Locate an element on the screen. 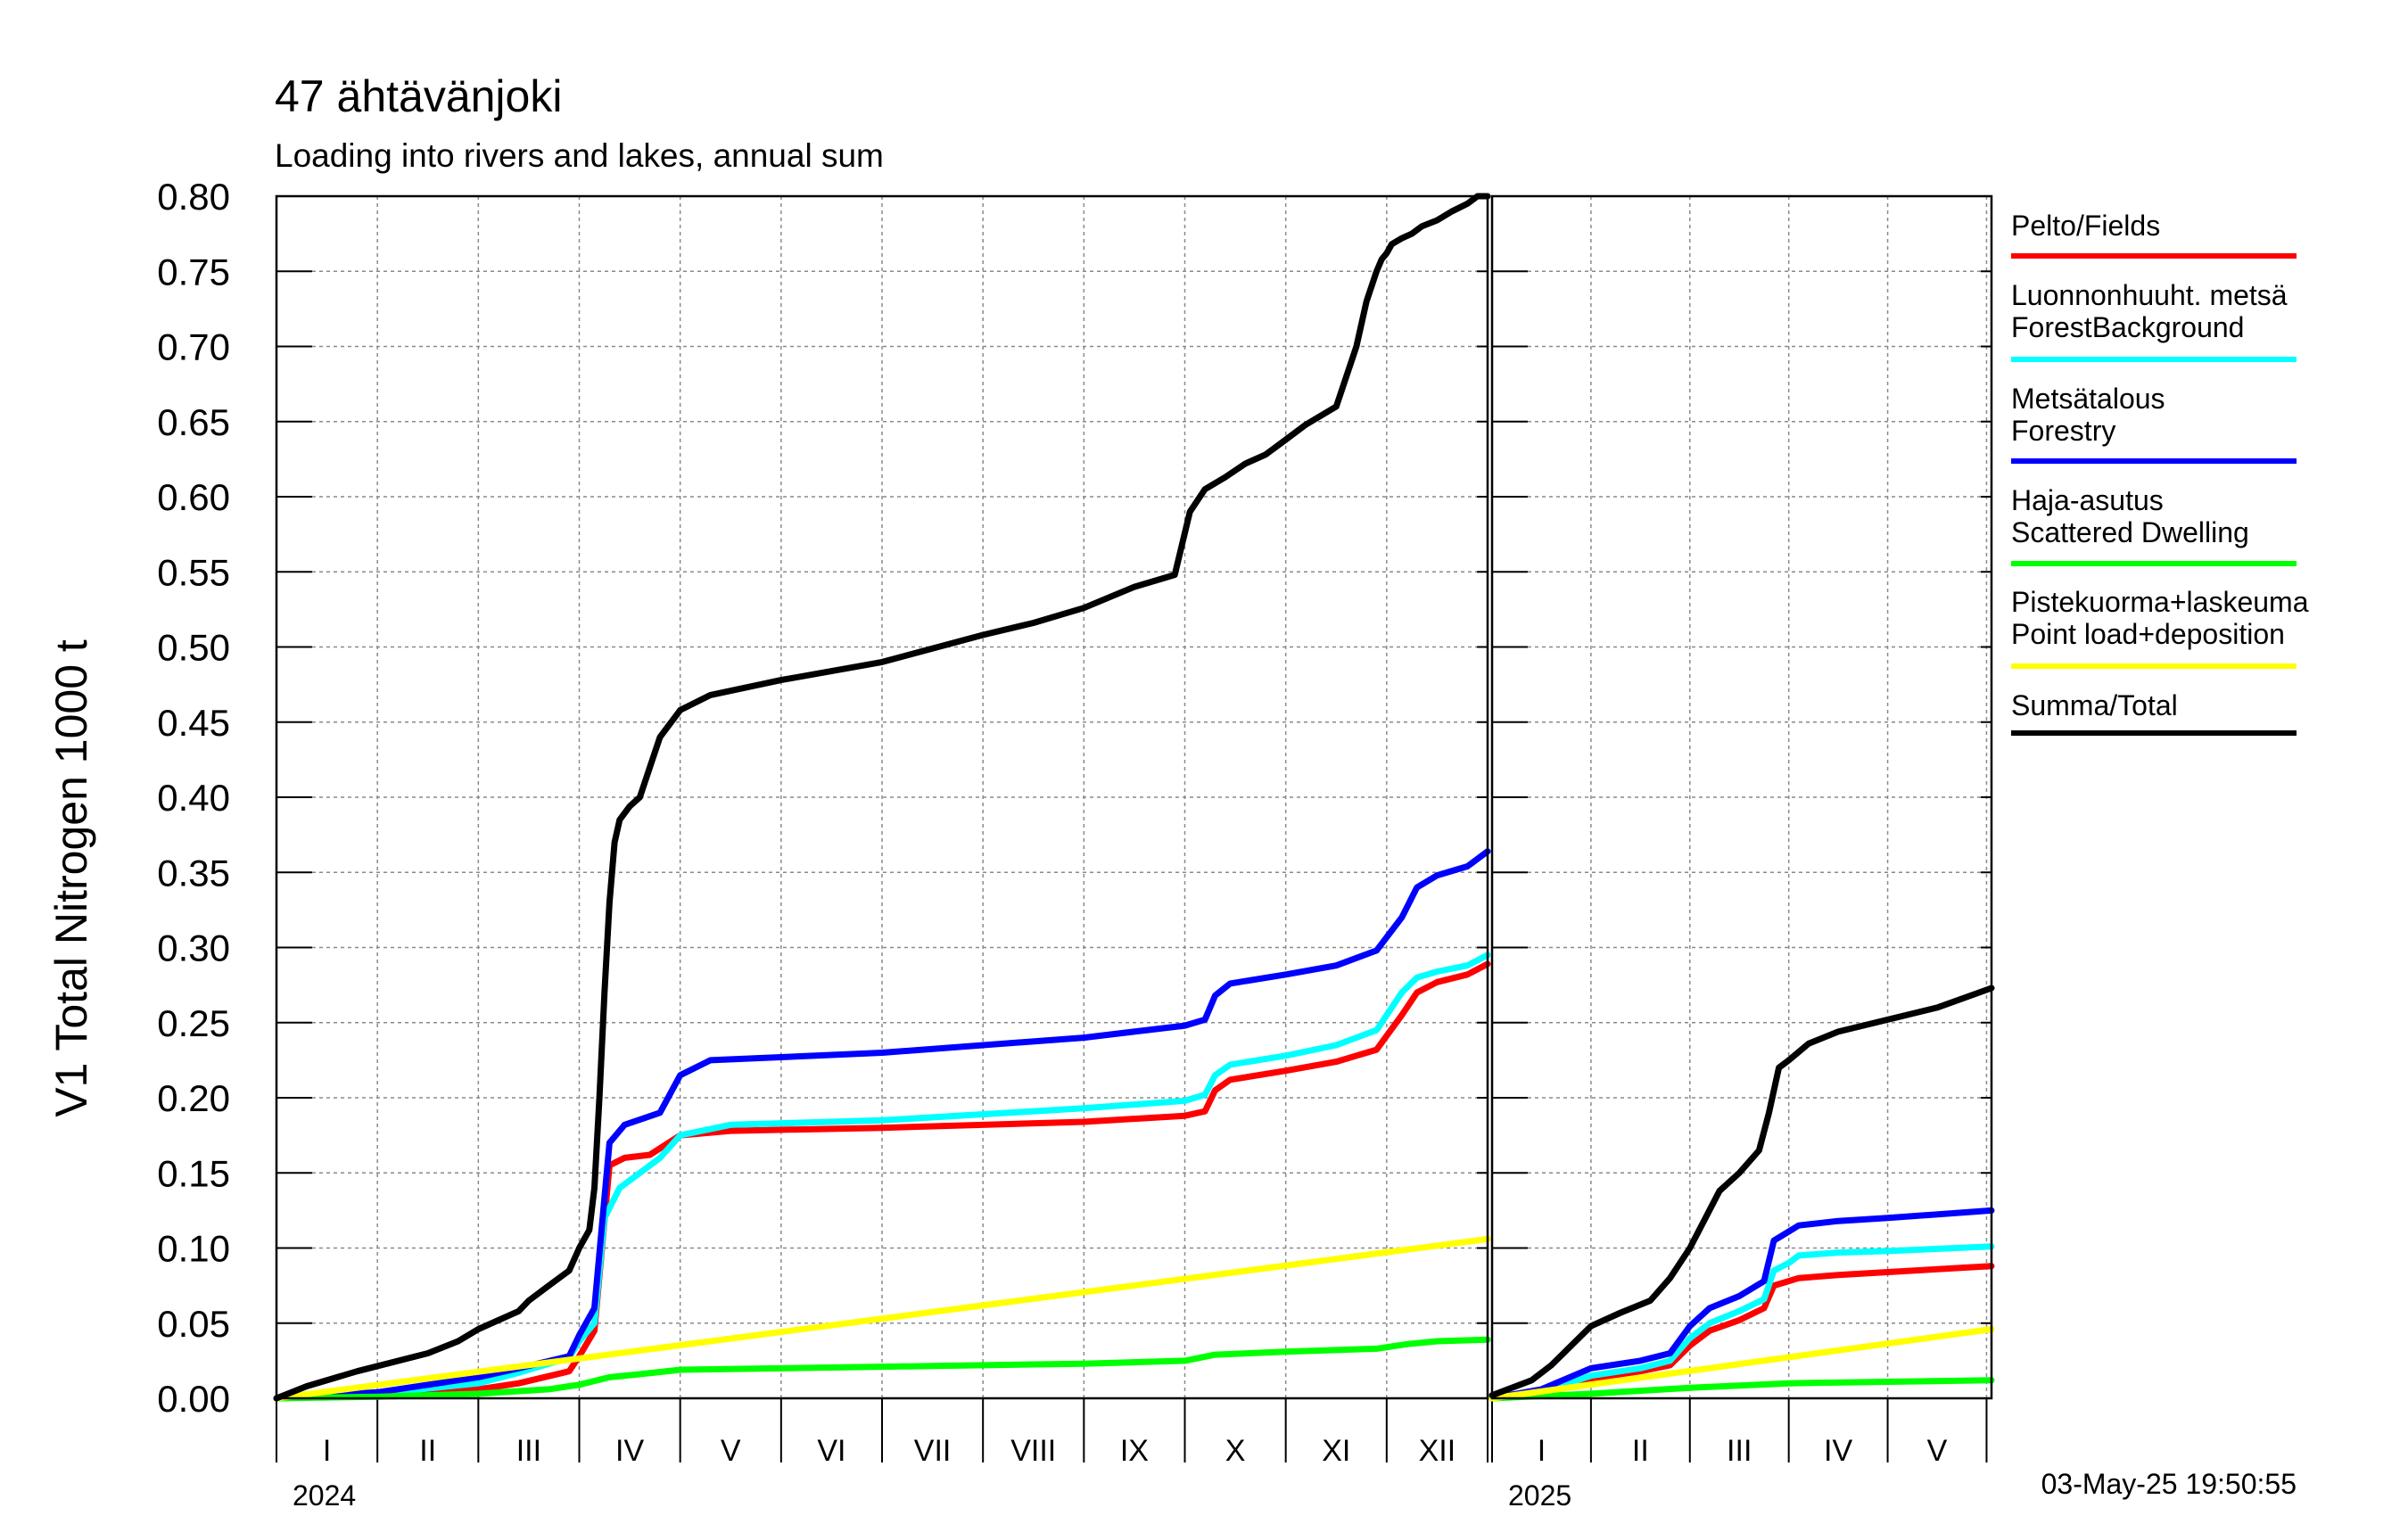 The width and height of the screenshot is (2408, 1516). y-tick-label: 0.00 is located at coordinates (193, 1399).